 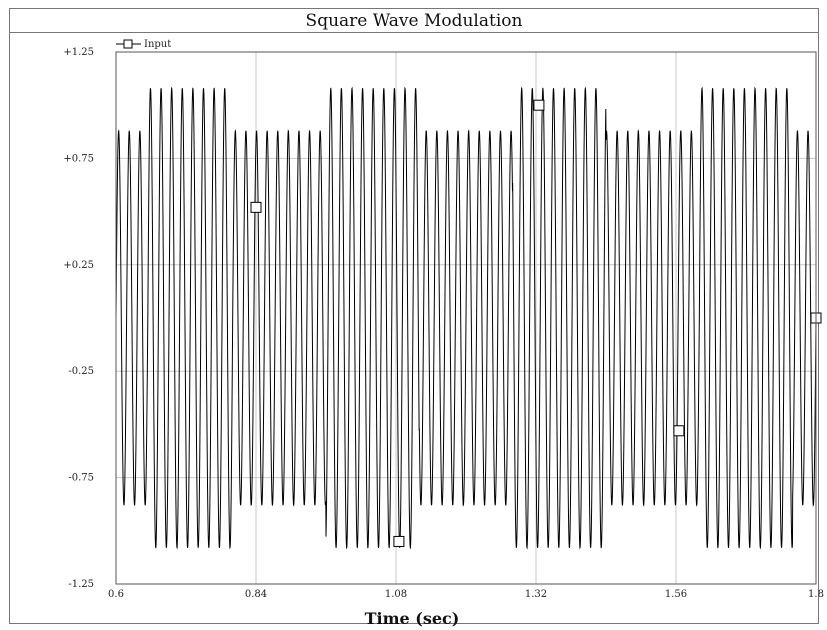 What do you see at coordinates (466, 594) in the screenshot?
I see `x-axis: 0.6 0.84 1.08 1.32 1.56 1.8` at bounding box center [466, 594].